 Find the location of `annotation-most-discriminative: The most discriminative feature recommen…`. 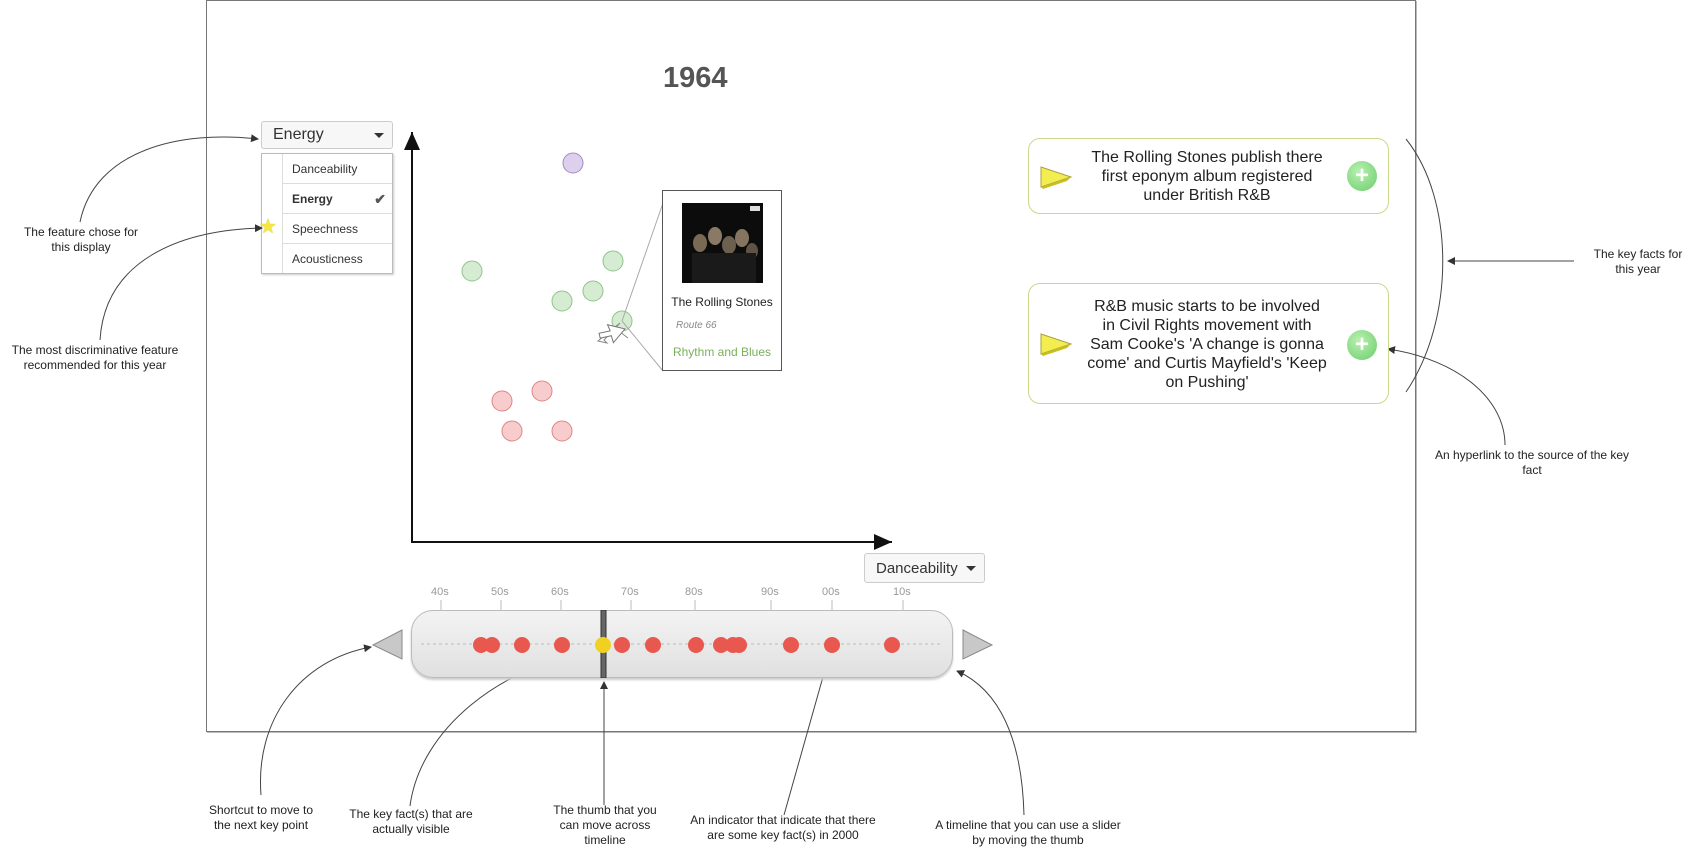

annotation-most-discriminative: The most discriminative feature recommen… is located at coordinates (95, 357).